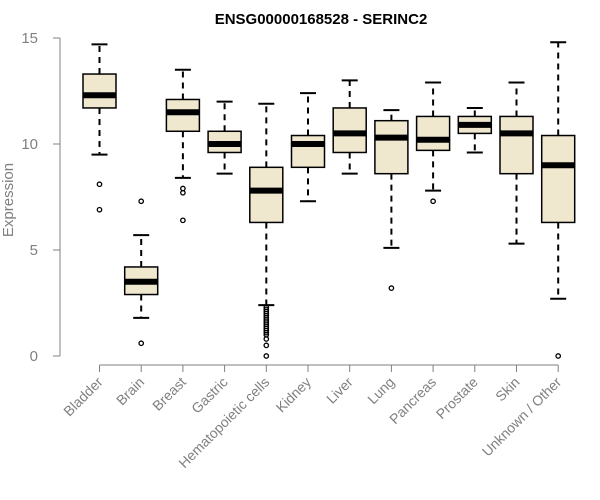 This screenshot has width=600, height=500. Describe the element at coordinates (83, 397) in the screenshot. I see `x-tick-label: Bladder` at that location.